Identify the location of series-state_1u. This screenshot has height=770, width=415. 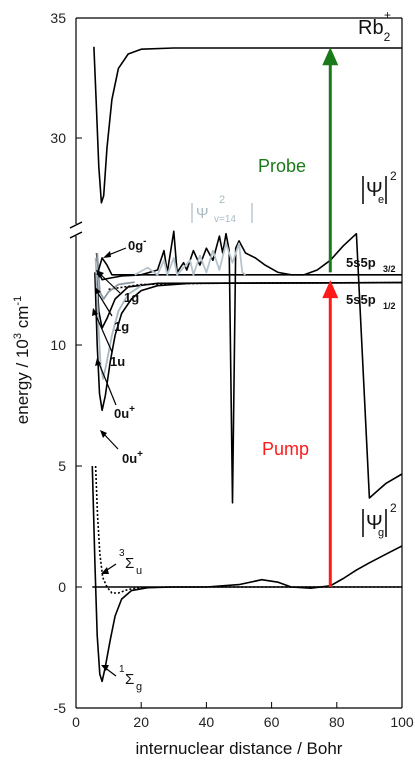
(249, 298).